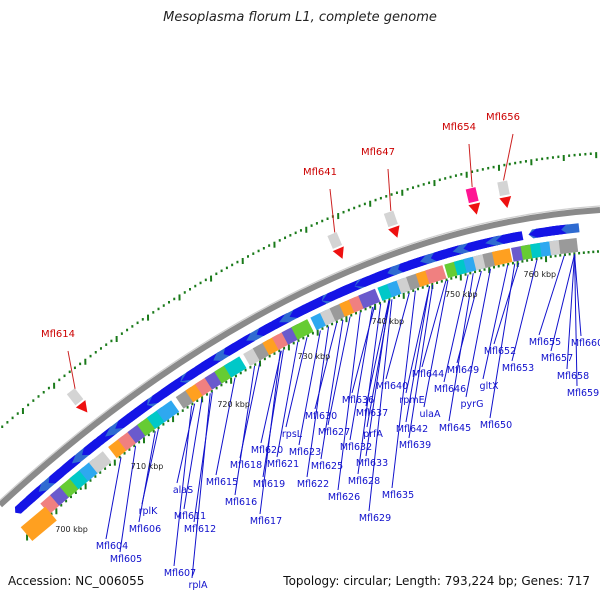 Image resolution: width=600 pixels, height=600 pixels. What do you see at coordinates (459, 127) in the screenshot?
I see `red-feature-label: Mfl654` at bounding box center [459, 127].